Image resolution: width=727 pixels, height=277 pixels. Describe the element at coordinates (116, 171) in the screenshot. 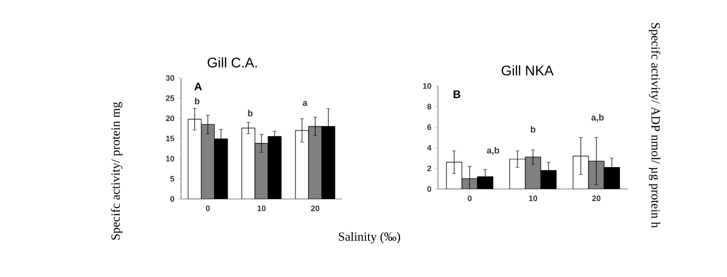

I see `y-axis-title: Specifc activity/ protein mg` at that location.